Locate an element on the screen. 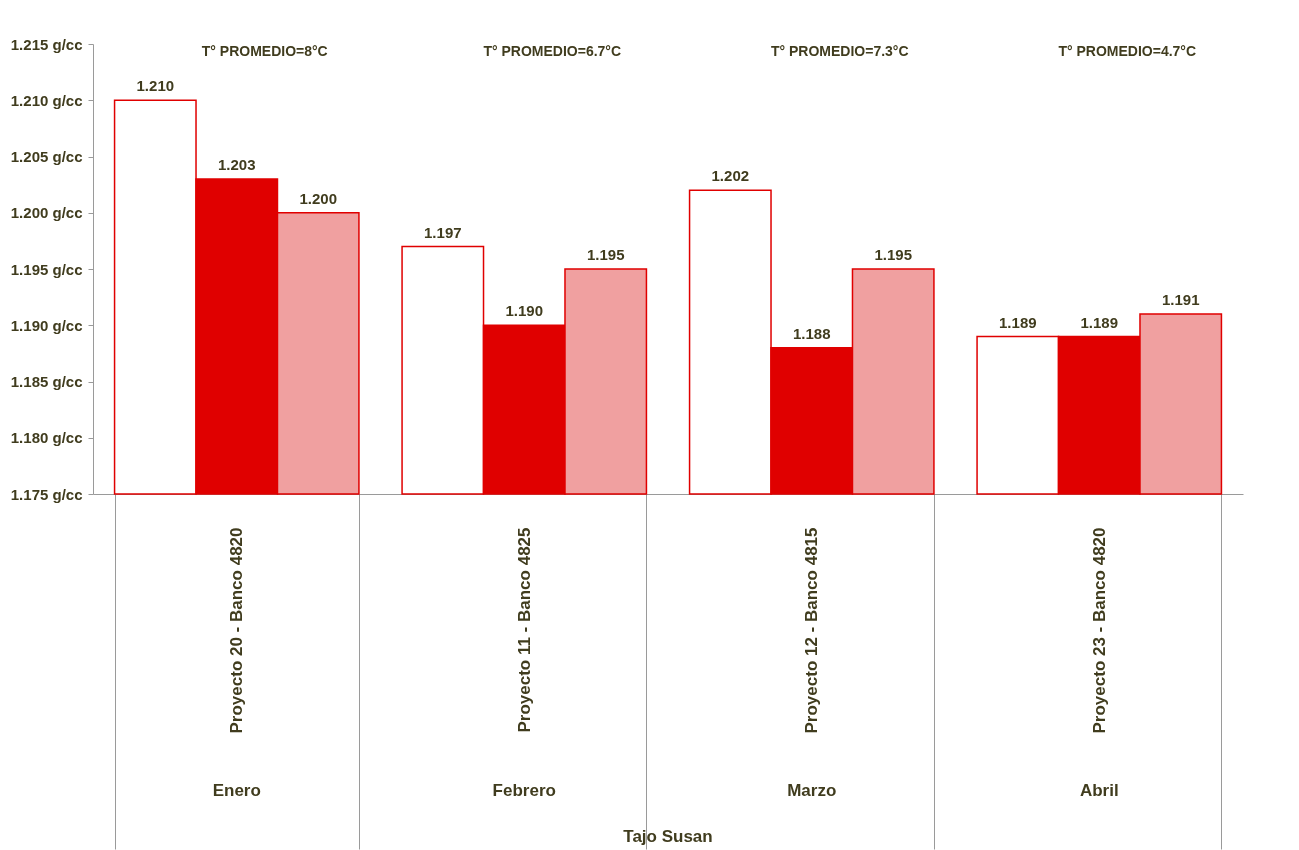 The width and height of the screenshot is (1299, 850). x-tick-label: Proyecto 12 - Banco 4815 is located at coordinates (812, 630).